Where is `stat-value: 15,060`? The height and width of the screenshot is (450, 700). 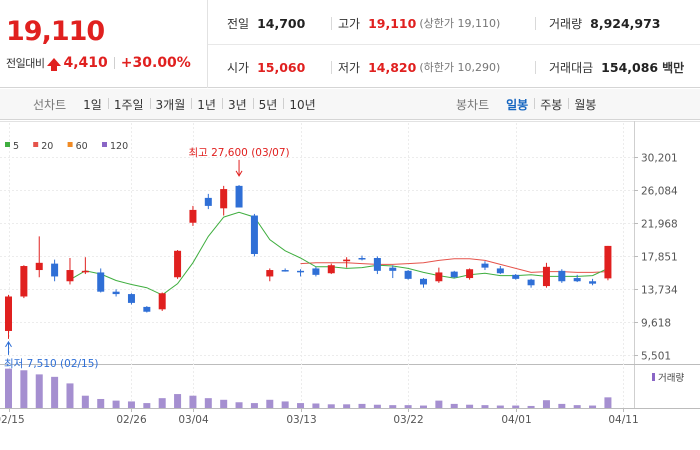 stat-value: 15,060 is located at coordinates (281, 67).